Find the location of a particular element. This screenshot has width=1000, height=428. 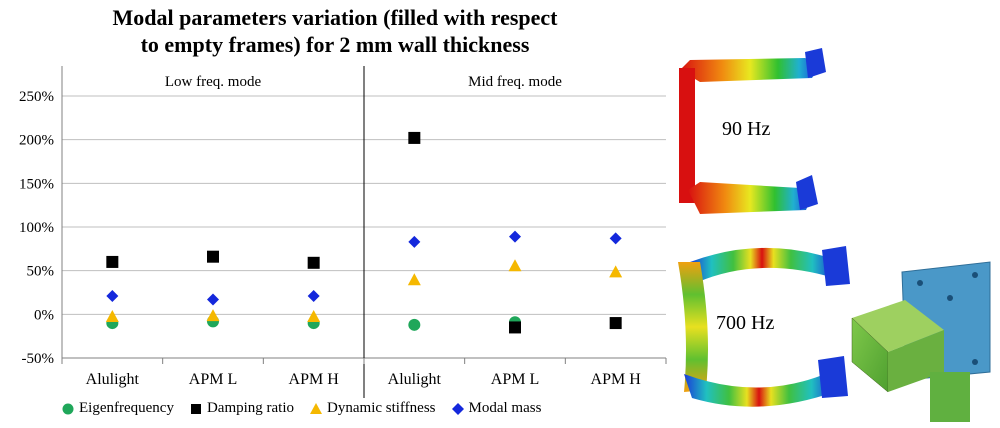

legend-item-eigenfrequency: Eigenfrequency is located at coordinates (118, 408).